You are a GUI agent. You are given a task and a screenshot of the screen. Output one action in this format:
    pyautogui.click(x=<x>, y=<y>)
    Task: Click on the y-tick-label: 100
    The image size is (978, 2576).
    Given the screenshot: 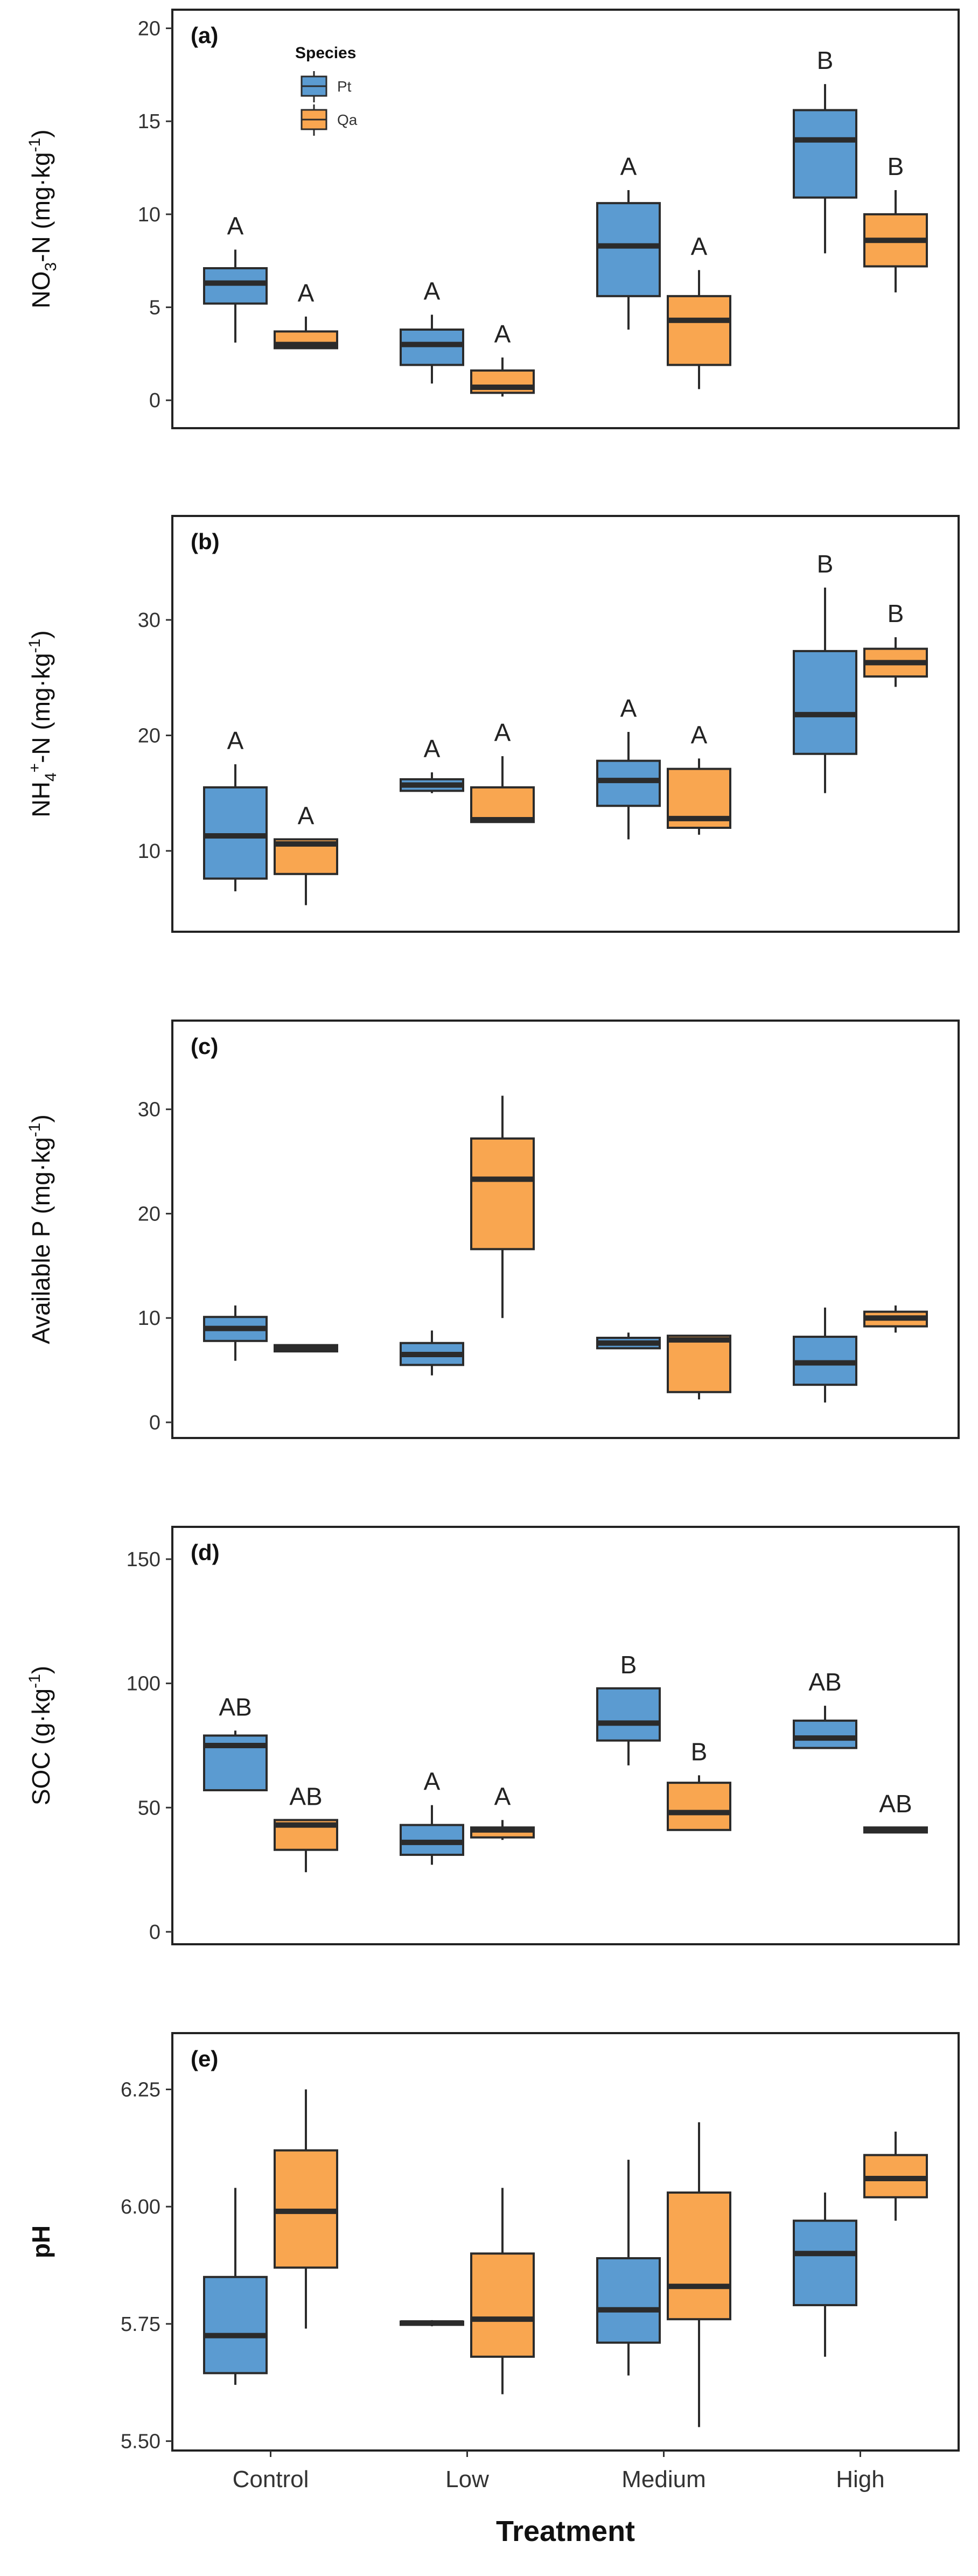 What is the action you would take?
    pyautogui.click(x=144, y=1684)
    